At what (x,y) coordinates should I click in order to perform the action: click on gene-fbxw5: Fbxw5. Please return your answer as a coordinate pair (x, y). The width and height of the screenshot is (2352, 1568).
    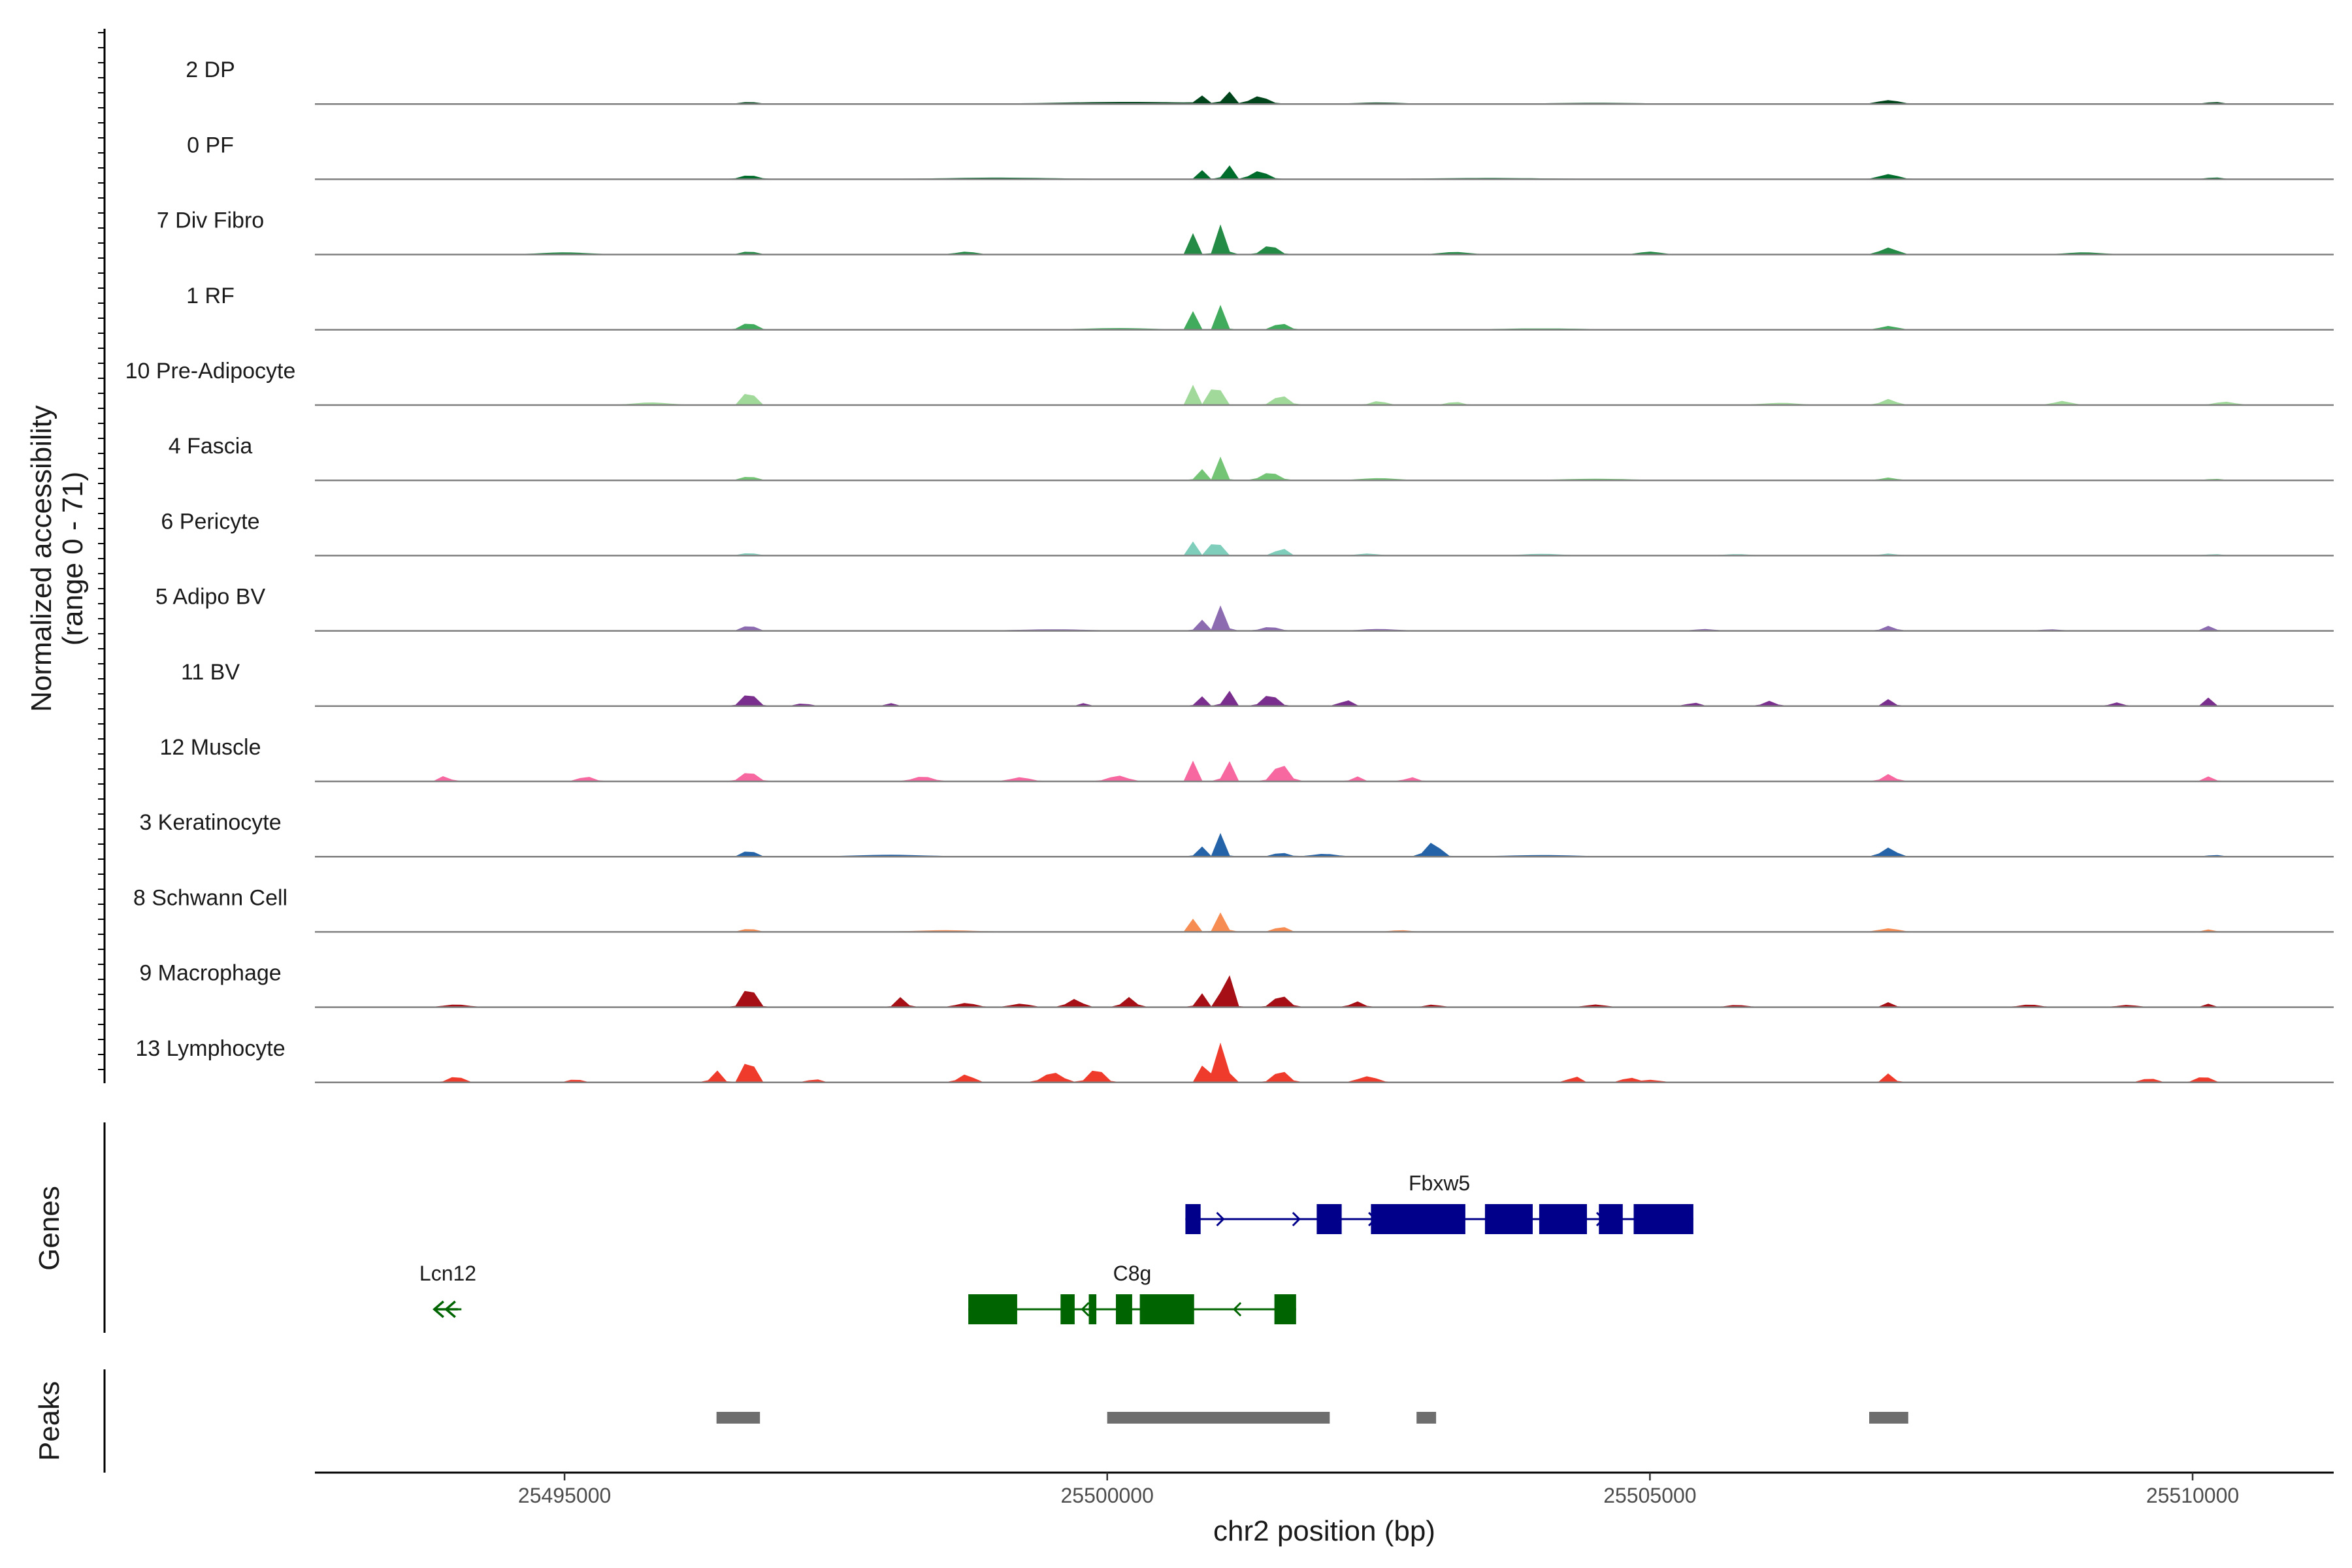
    Looking at the image, I should click on (1439, 1202).